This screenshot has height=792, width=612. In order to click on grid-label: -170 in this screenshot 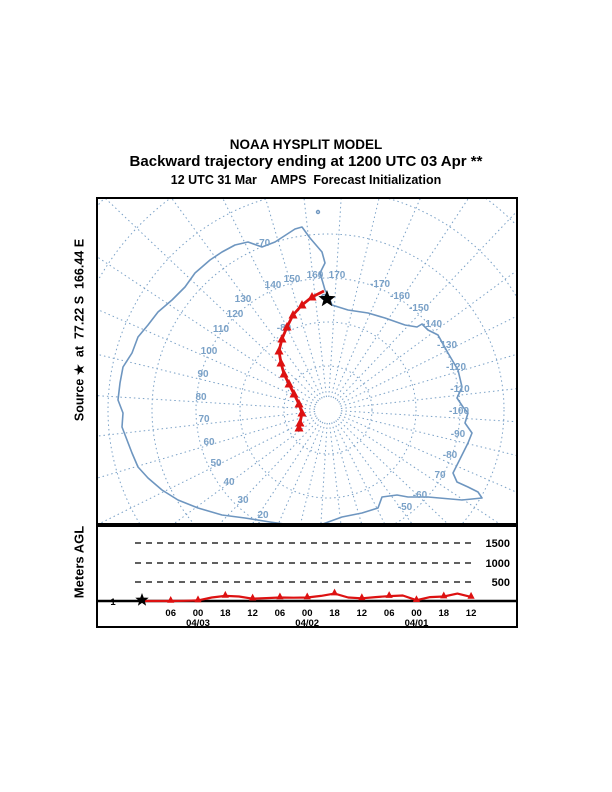, I will do `click(380, 284)`.